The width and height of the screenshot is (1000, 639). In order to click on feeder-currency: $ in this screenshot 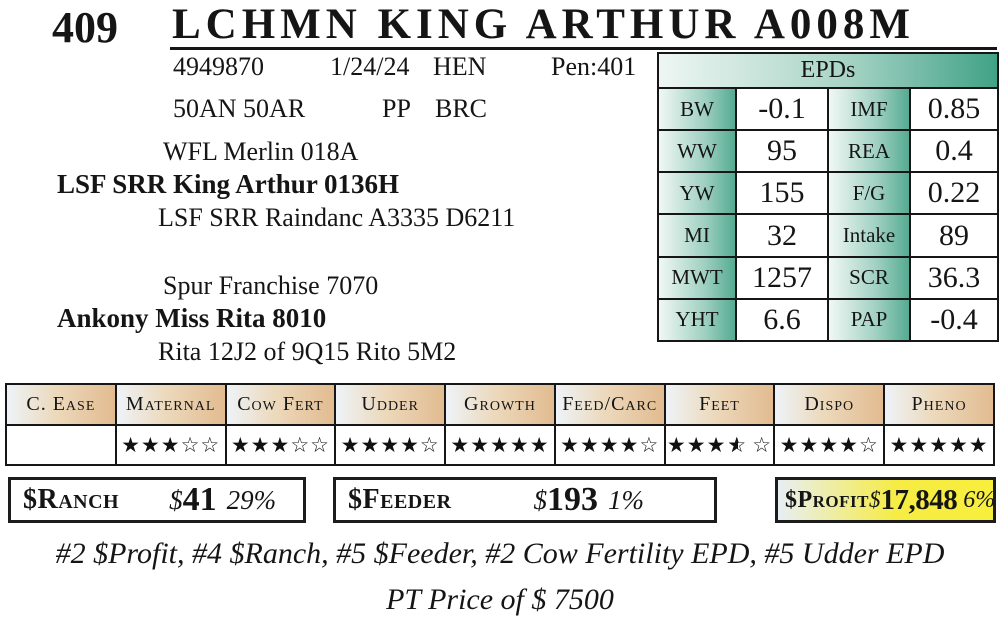, I will do `click(540, 499)`.